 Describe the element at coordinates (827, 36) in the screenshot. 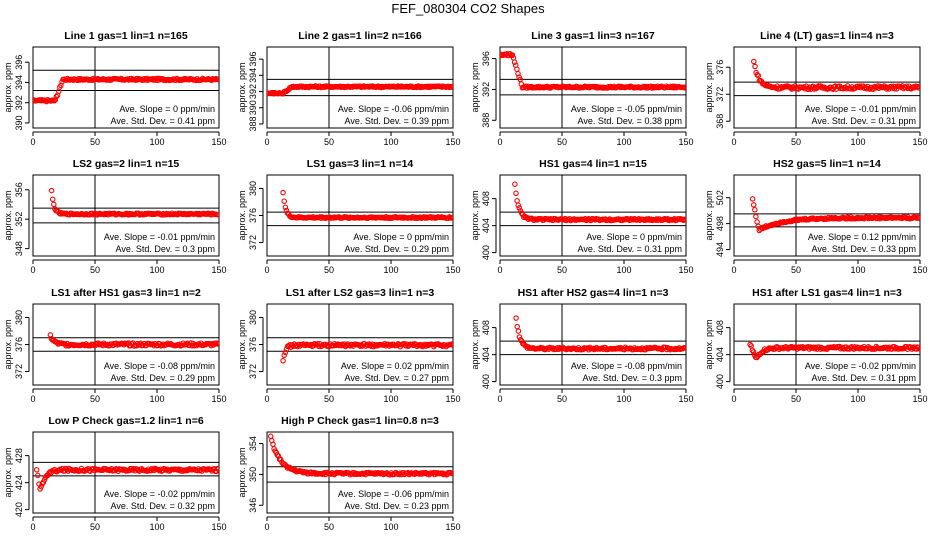

I see `panel-title: Line 4 (LT) gas=1 lin=4 n=3` at that location.